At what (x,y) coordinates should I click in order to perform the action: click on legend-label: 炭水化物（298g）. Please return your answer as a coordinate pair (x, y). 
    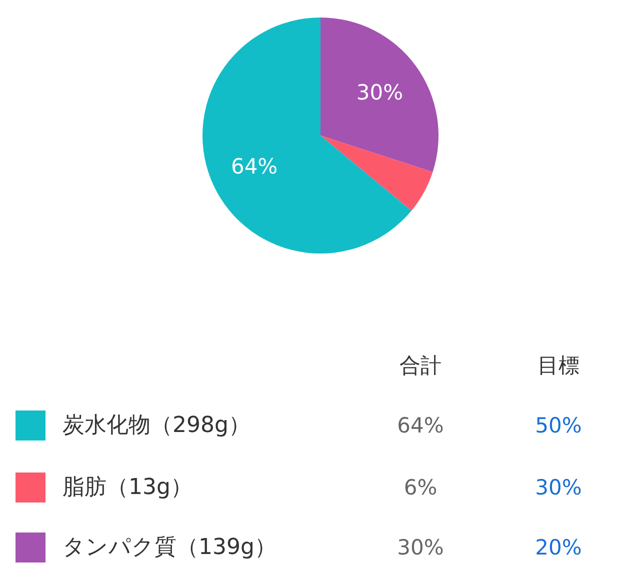
    Looking at the image, I should click on (156, 425).